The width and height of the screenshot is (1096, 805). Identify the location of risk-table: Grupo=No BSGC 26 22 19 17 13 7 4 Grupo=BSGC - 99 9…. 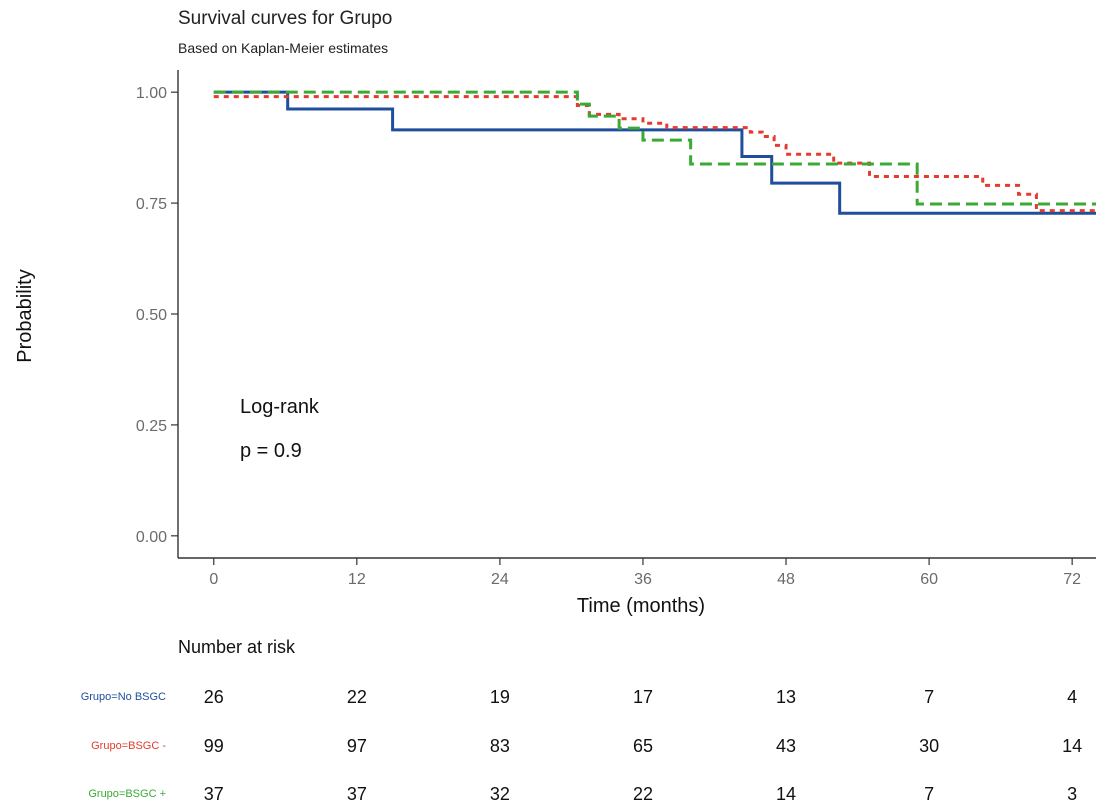
(581, 745).